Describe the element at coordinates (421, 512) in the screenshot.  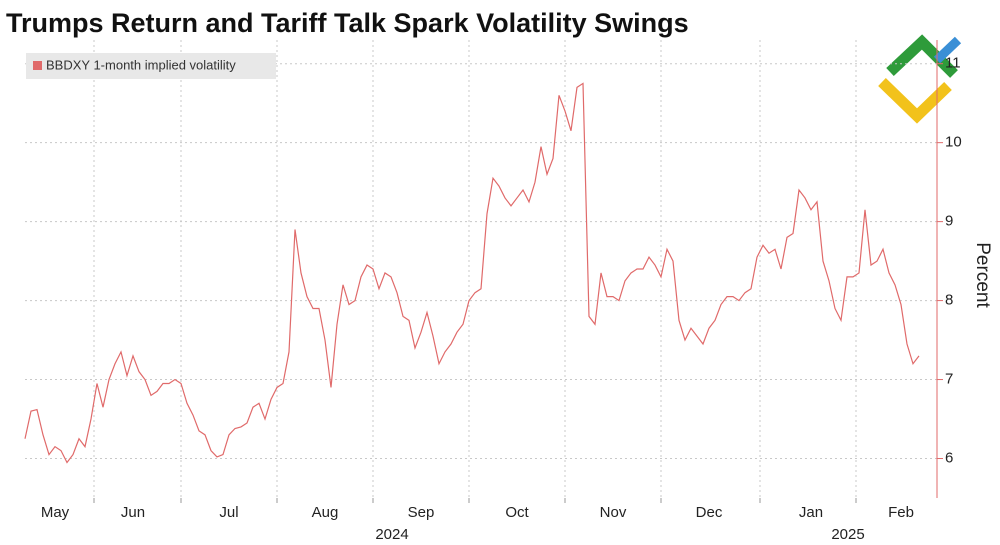
I see `x-tick-label: Sep` at that location.